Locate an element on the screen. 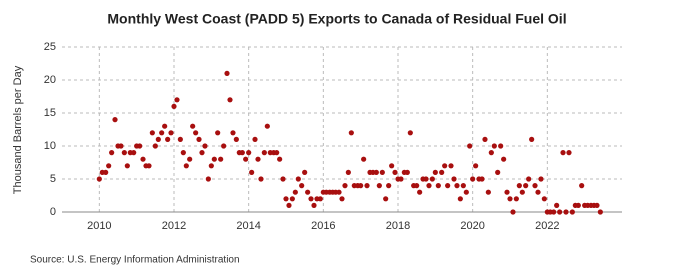  x-tick-label: 2020 is located at coordinates (472, 226).